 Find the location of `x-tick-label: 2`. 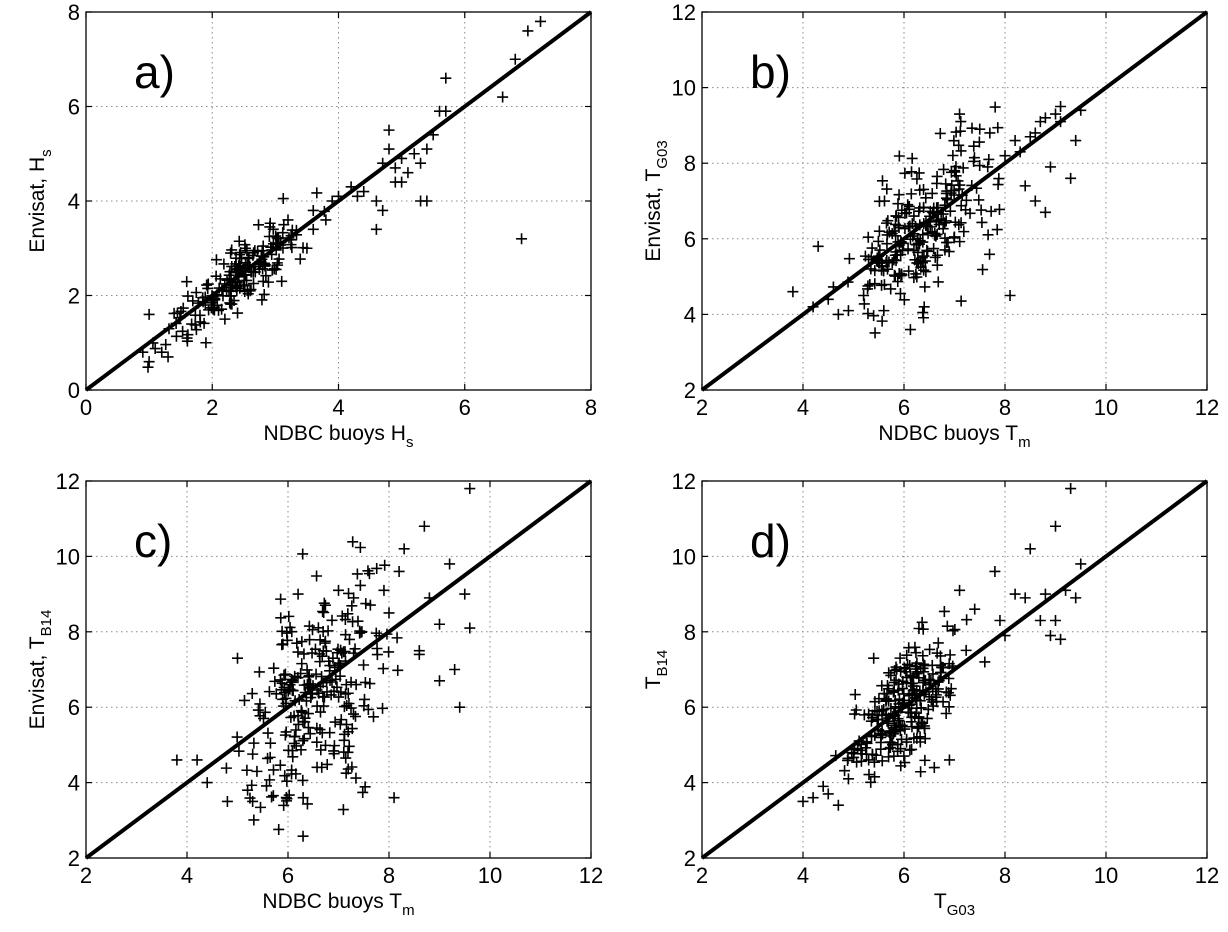

x-tick-label: 2 is located at coordinates (702, 407).